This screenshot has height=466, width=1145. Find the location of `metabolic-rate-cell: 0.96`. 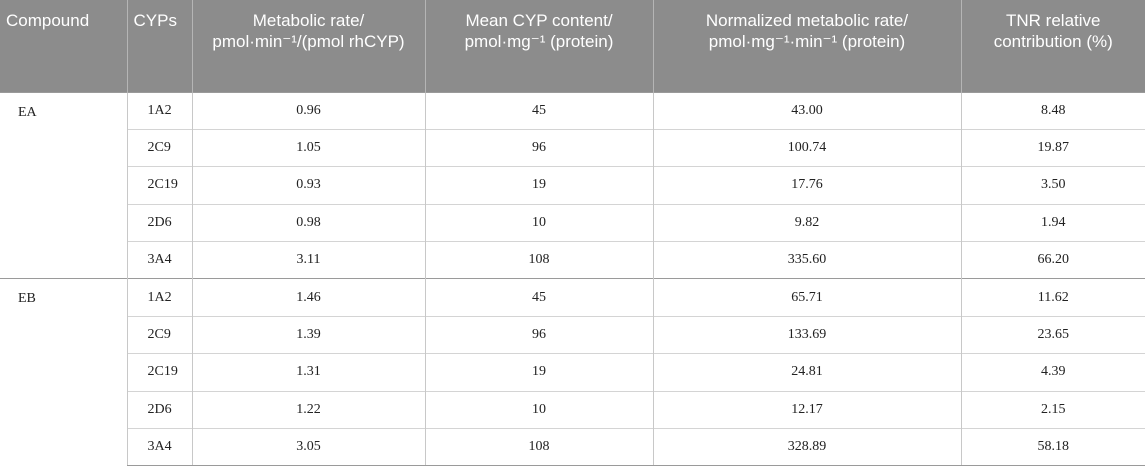

metabolic-rate-cell: 0.96 is located at coordinates (308, 110).